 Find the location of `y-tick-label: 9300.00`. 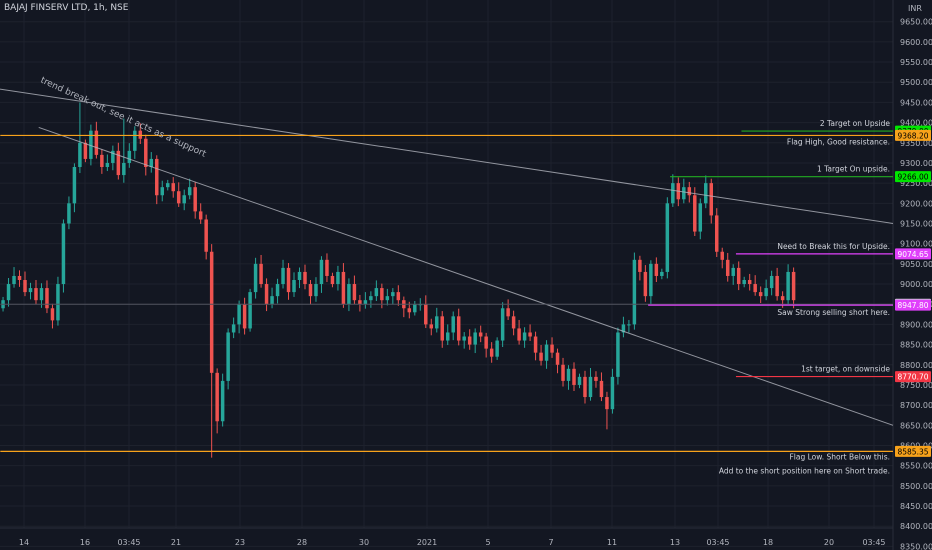

y-tick-label: 9300.00 is located at coordinates (916, 163).